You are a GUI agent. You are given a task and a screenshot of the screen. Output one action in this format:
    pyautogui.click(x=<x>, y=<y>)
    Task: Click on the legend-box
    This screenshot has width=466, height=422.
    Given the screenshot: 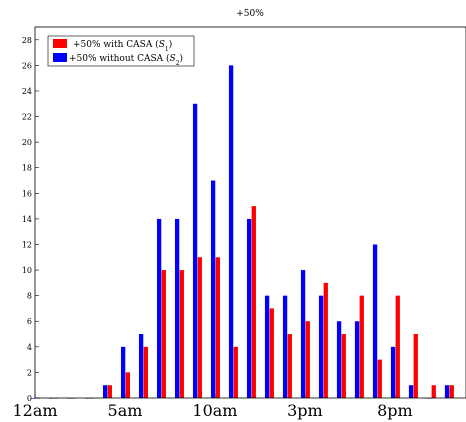 What is the action you would take?
    pyautogui.click(x=121, y=51)
    